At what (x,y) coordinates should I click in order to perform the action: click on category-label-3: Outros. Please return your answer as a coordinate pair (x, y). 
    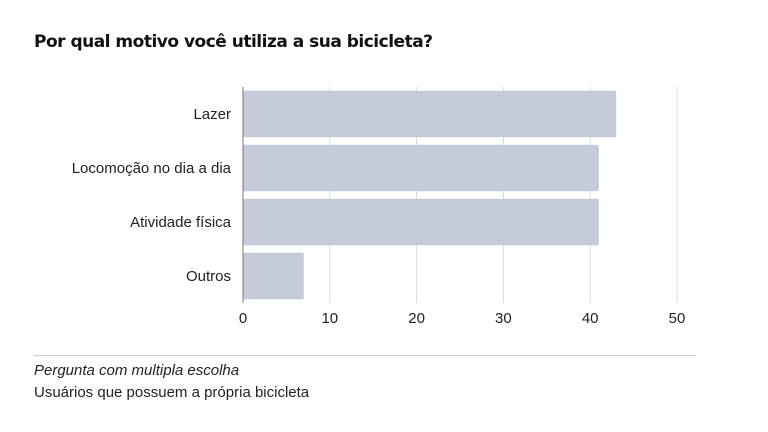
    Looking at the image, I should click on (208, 276).